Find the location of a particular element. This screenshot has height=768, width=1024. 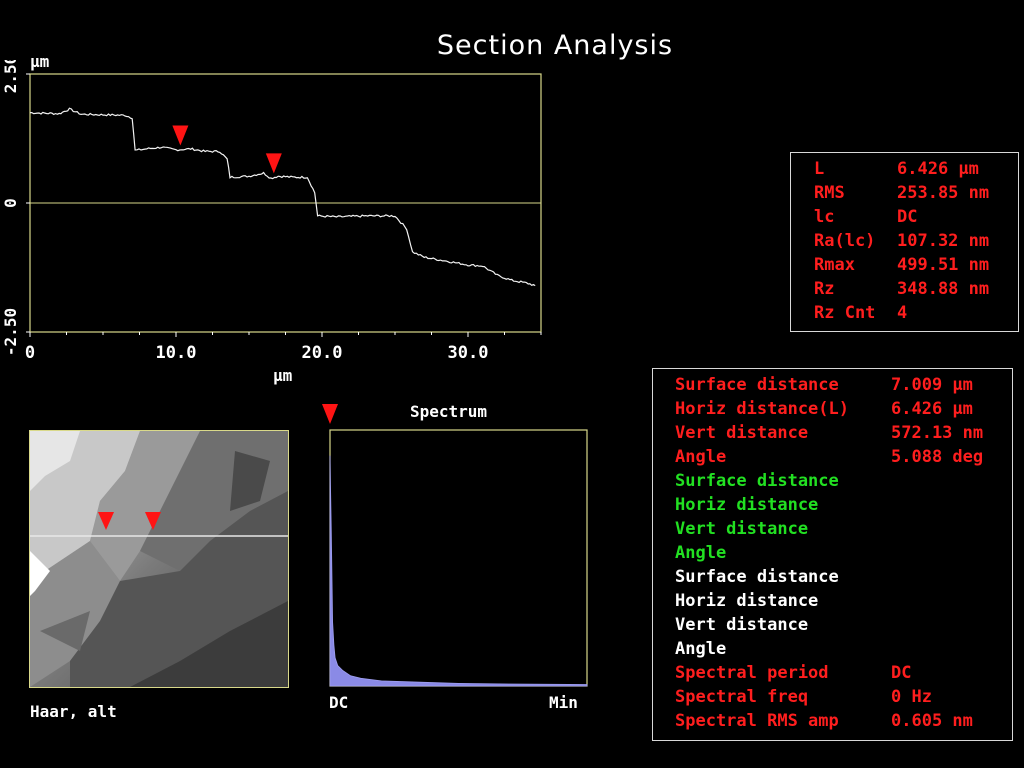

roughness-row: Rmax 499.51 nm is located at coordinates (916, 265).